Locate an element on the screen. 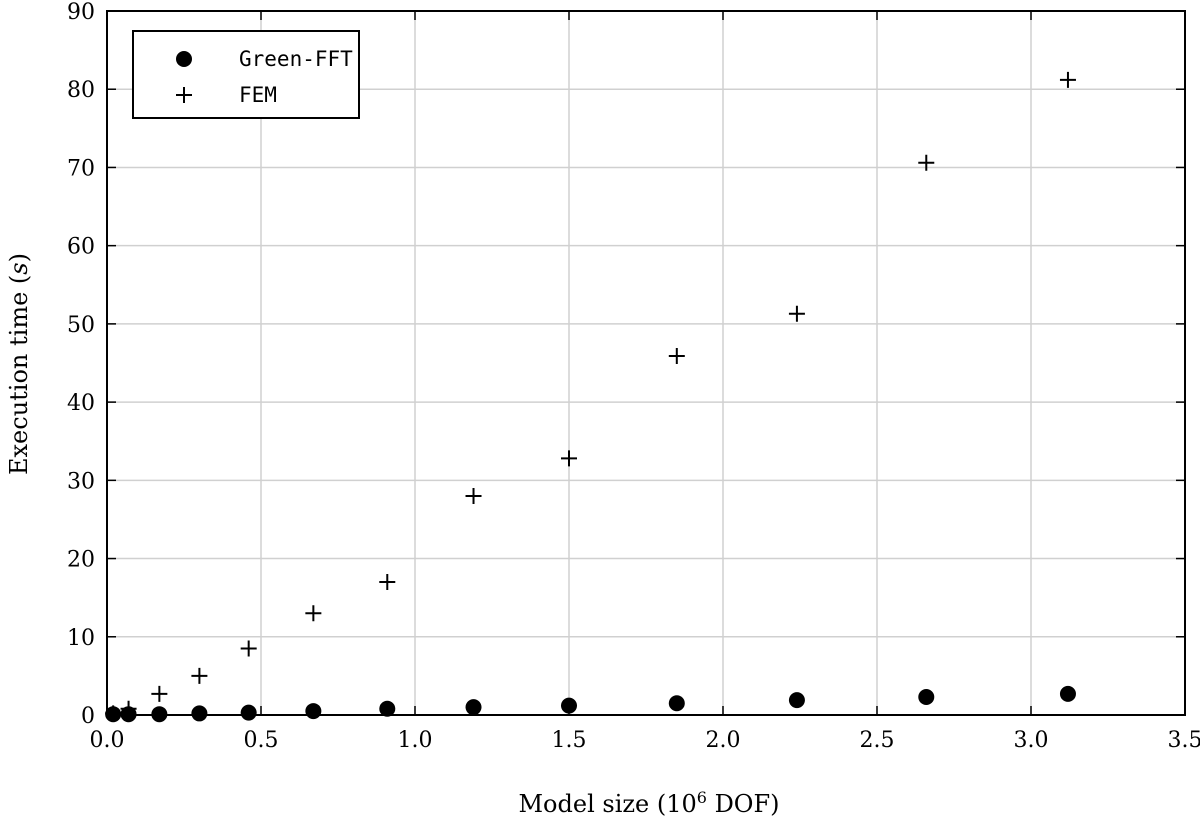 The image size is (1200, 823). x-tick-label: 1.5 is located at coordinates (569, 740).